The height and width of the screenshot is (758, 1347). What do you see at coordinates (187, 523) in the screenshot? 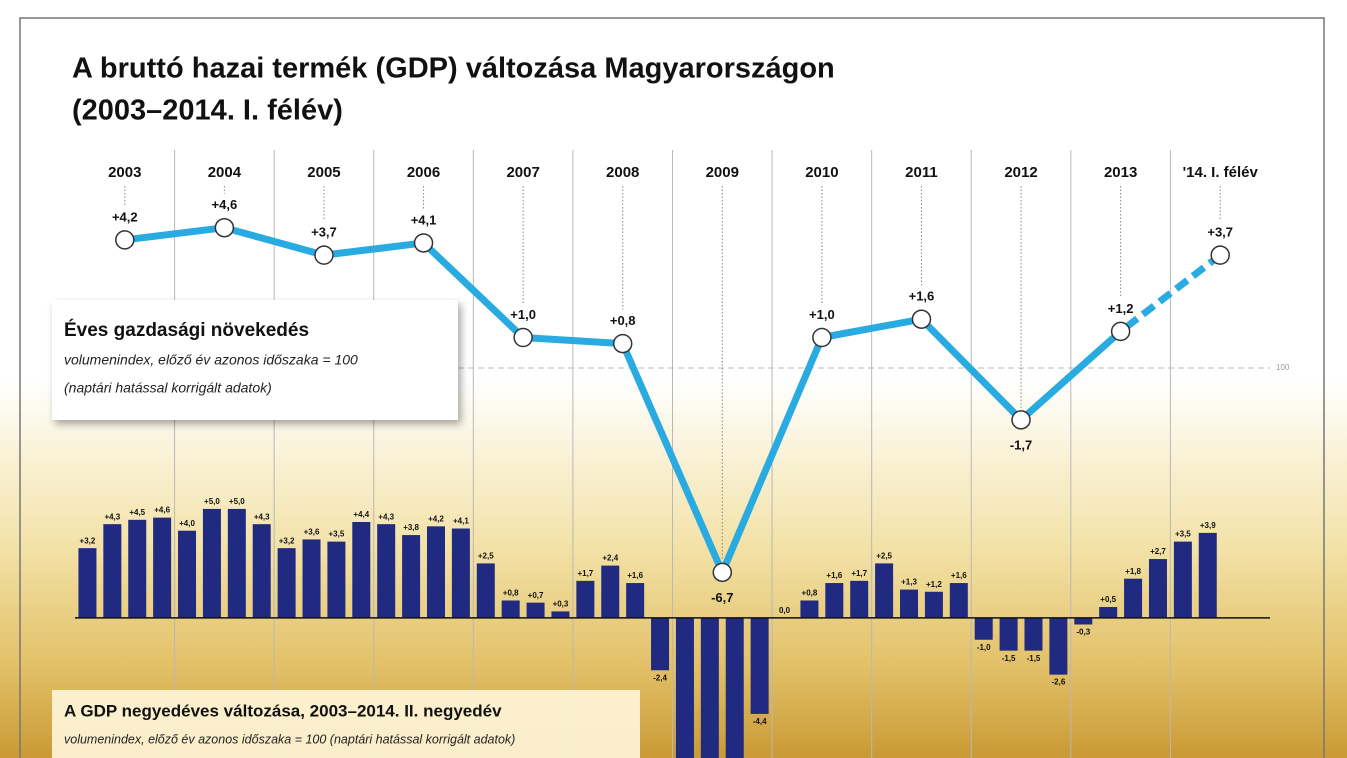
I see `data-label: +4,0` at bounding box center [187, 523].